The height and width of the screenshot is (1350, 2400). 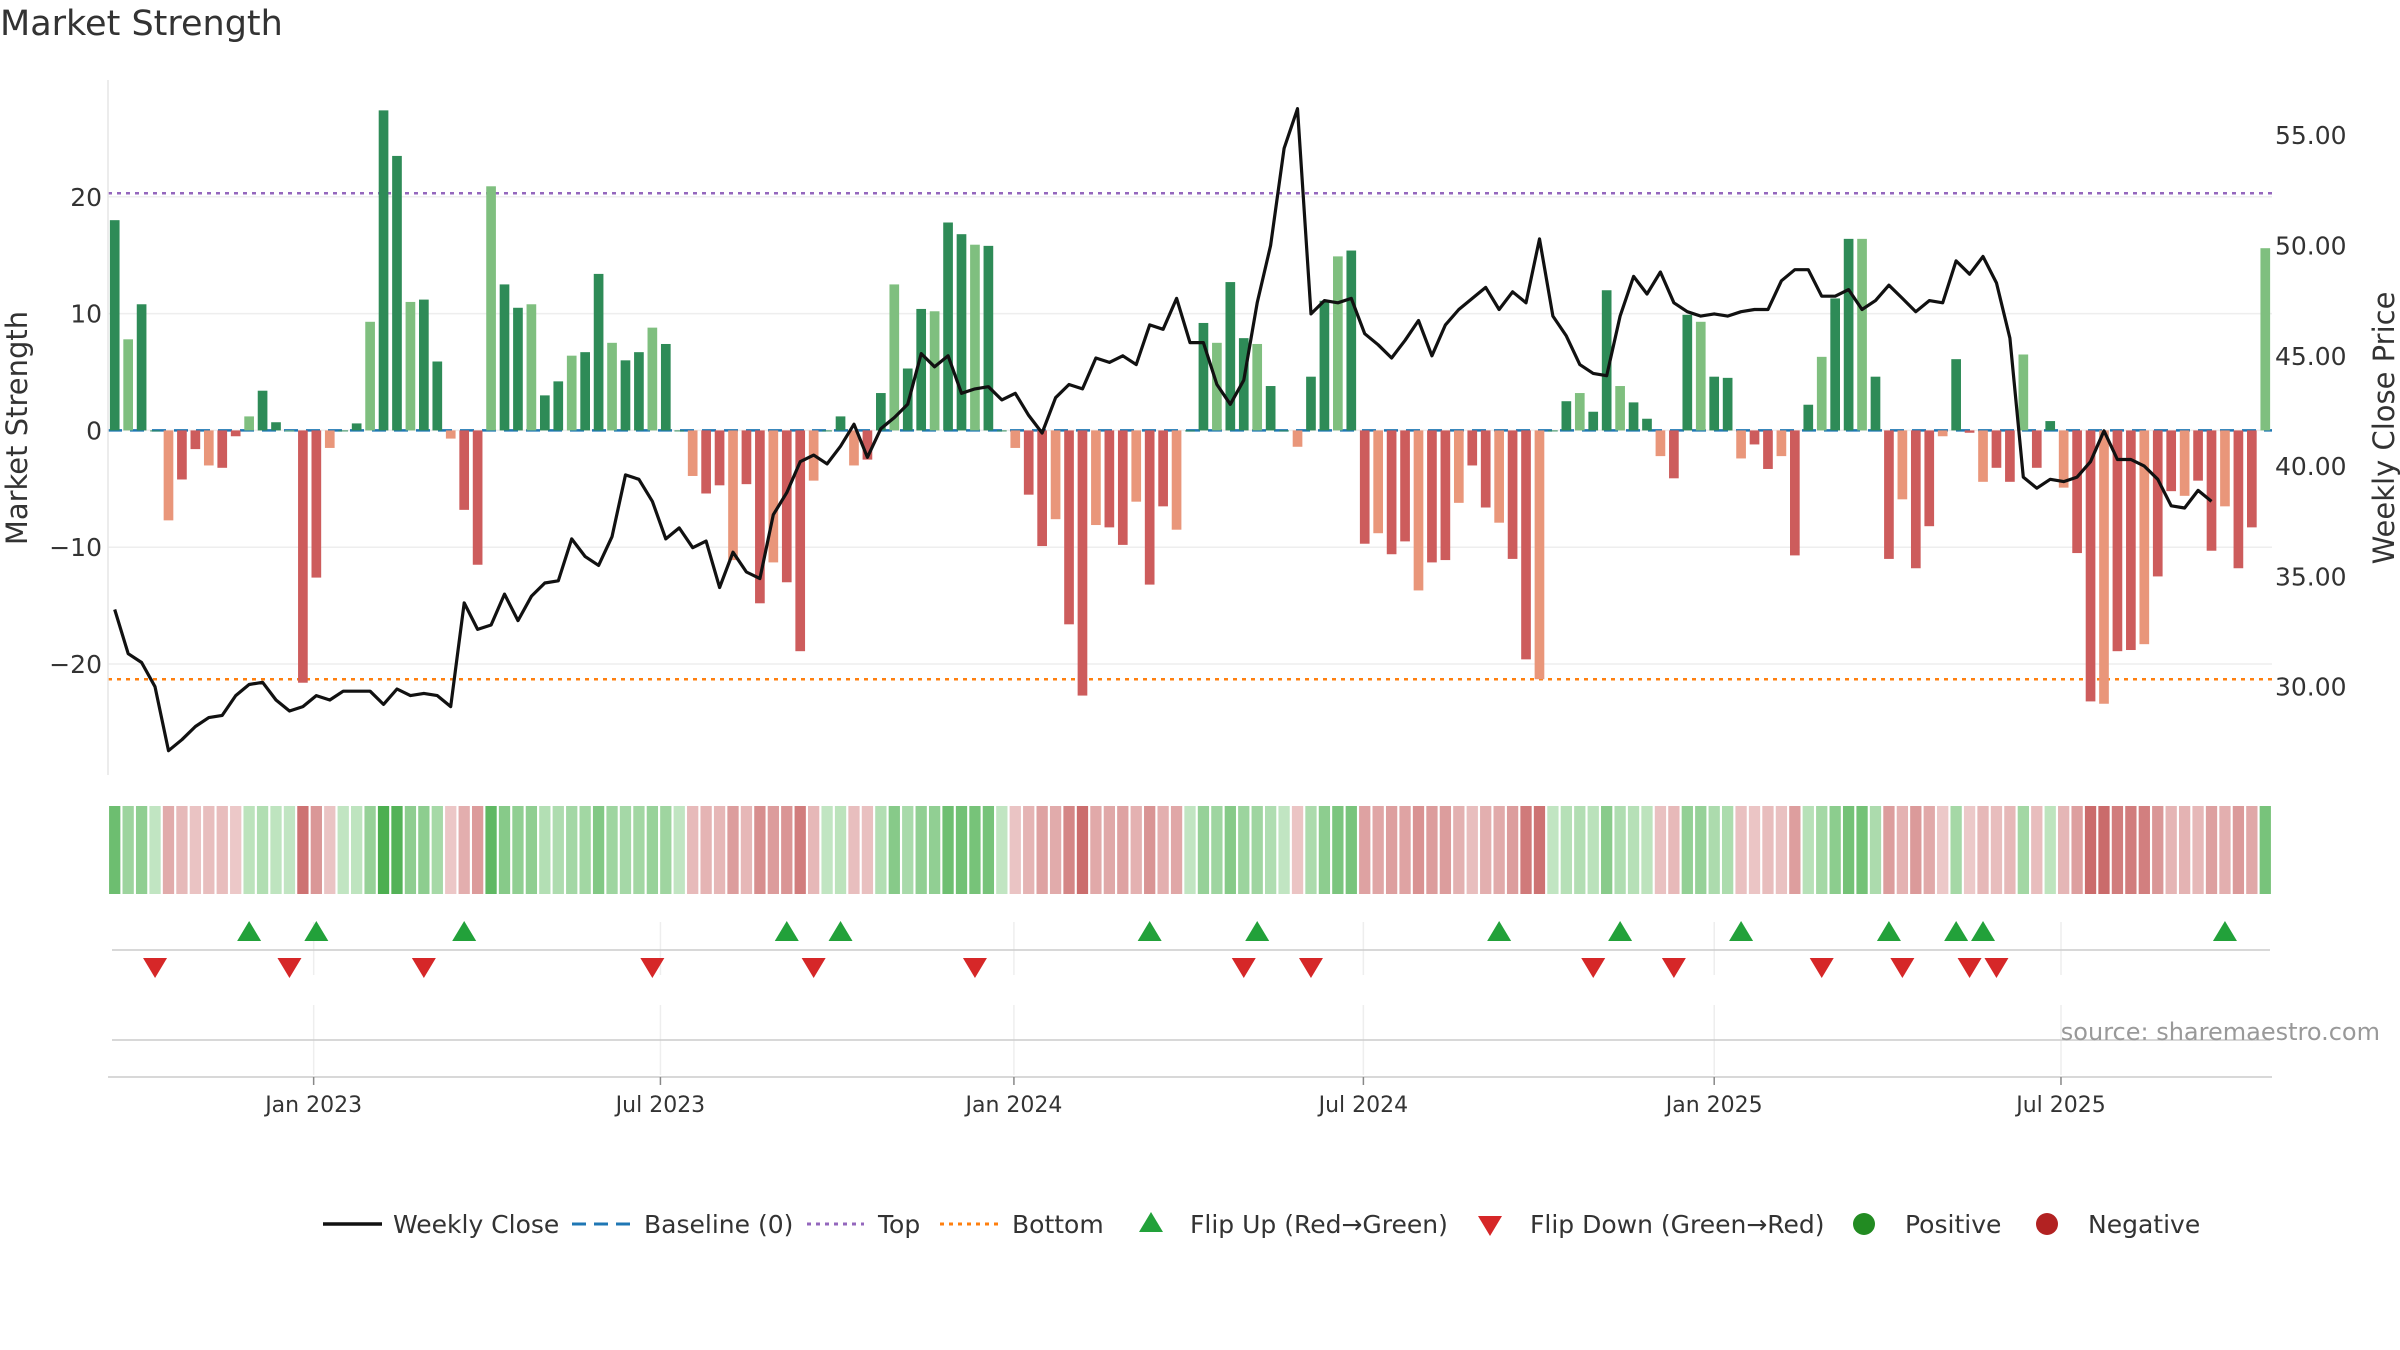 I want to click on x-tick-label: Jul 2024, so click(x=1363, y=1105).